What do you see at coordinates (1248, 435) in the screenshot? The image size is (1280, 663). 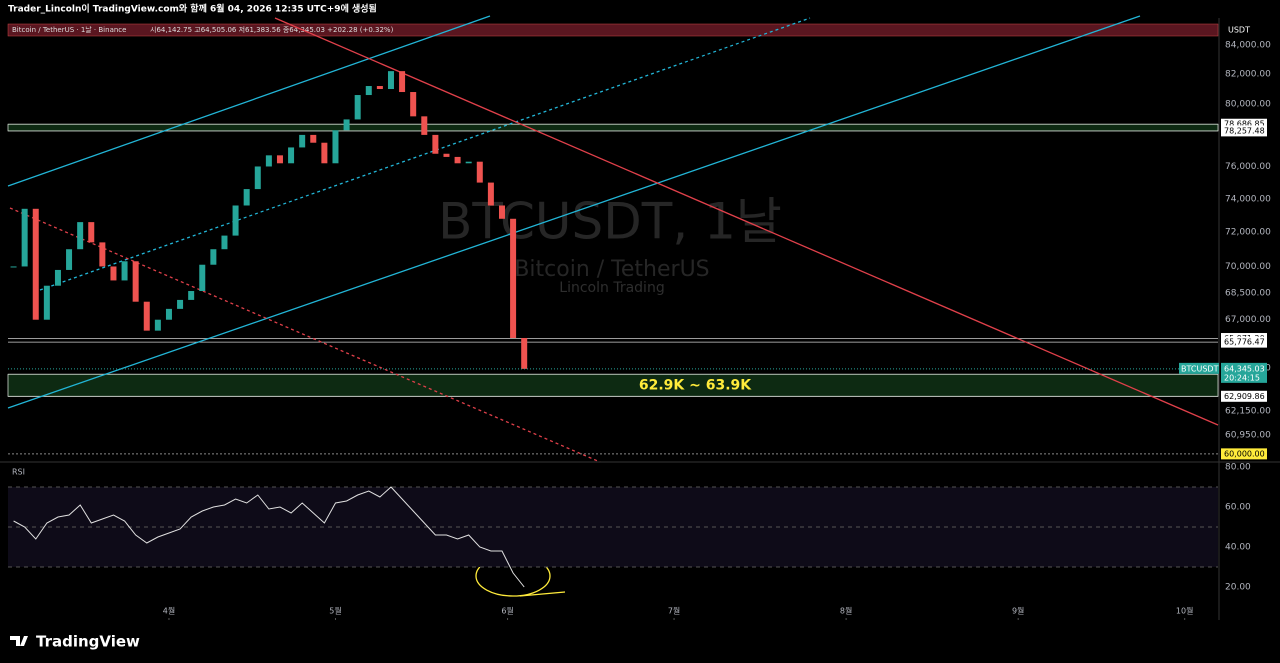 I see `y-tick-label: 60,950.00` at bounding box center [1248, 435].